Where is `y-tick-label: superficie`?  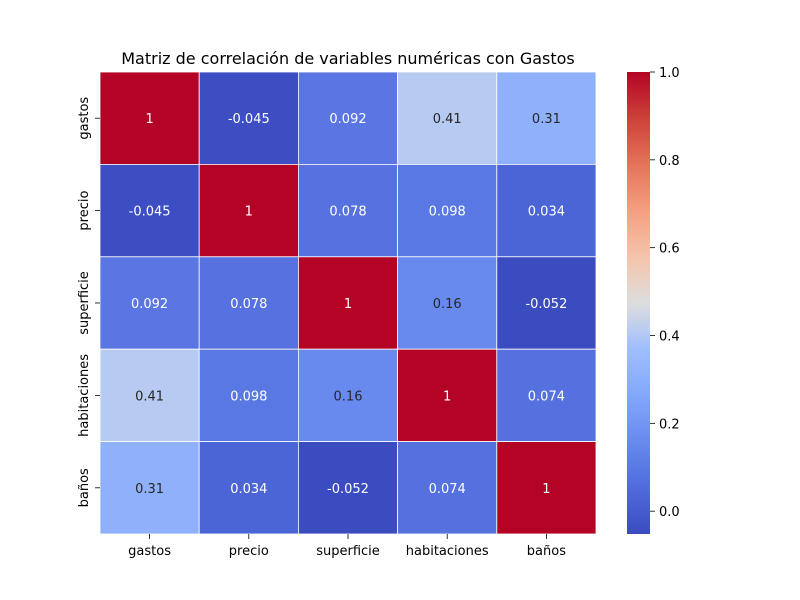 y-tick-label: superficie is located at coordinates (84, 303).